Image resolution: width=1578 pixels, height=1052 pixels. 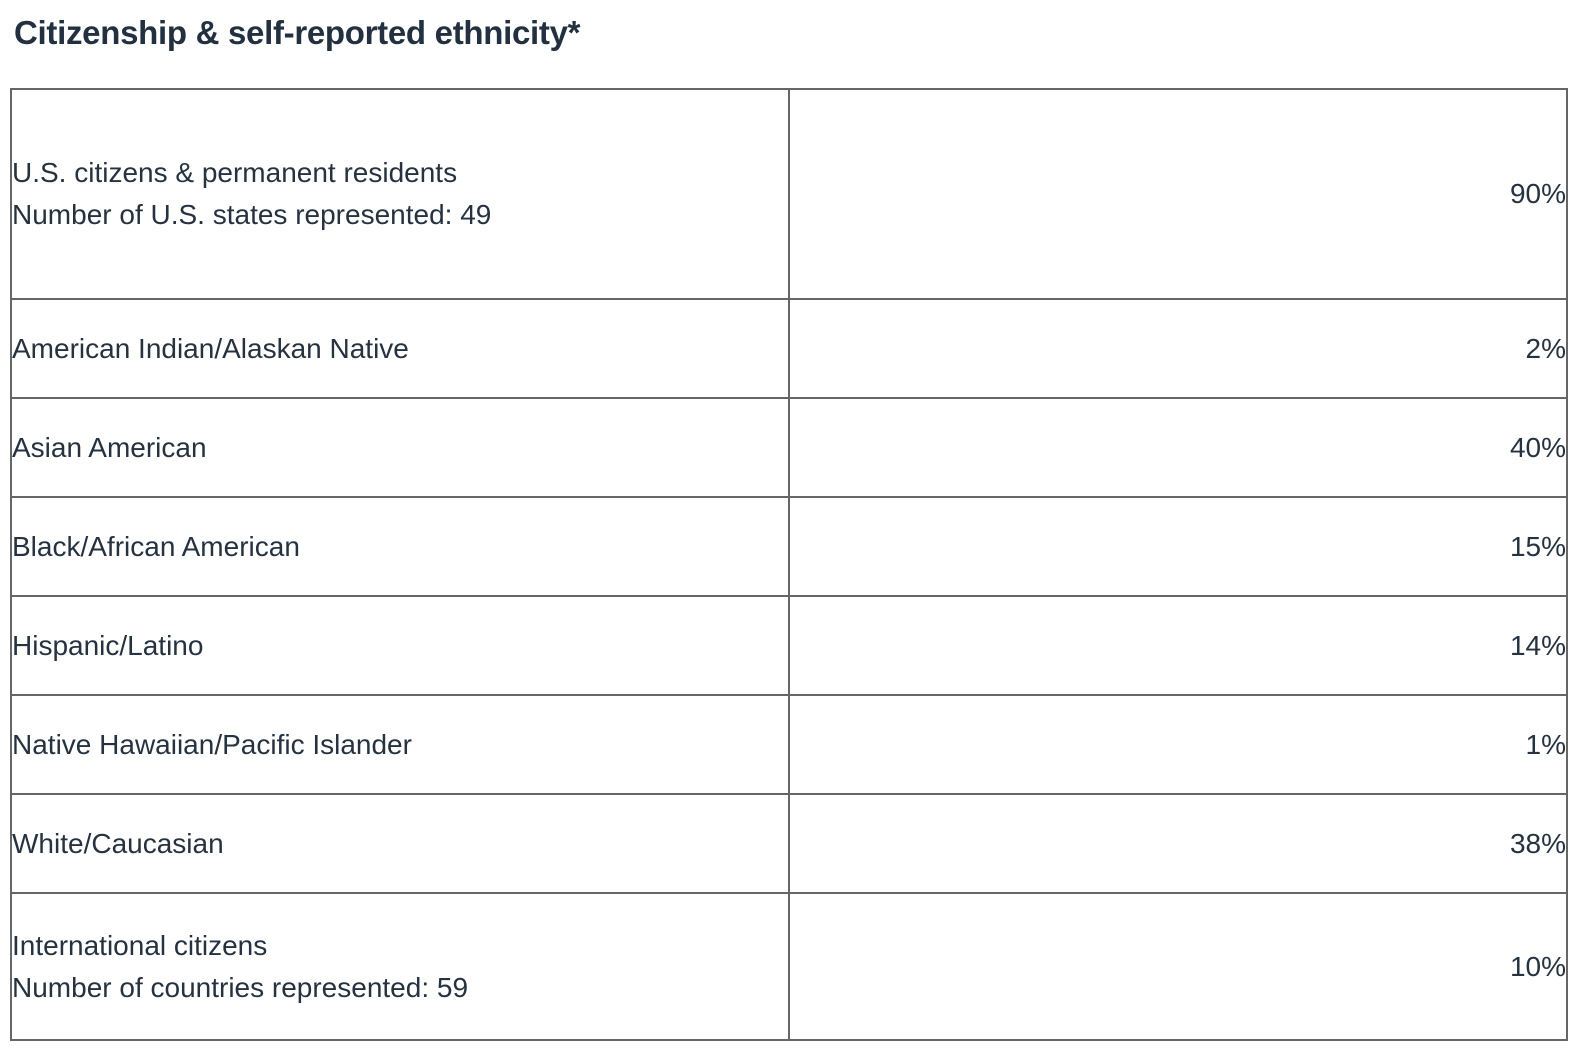 What do you see at coordinates (1178, 645) in the screenshot?
I see `row-value: 14%` at bounding box center [1178, 645].